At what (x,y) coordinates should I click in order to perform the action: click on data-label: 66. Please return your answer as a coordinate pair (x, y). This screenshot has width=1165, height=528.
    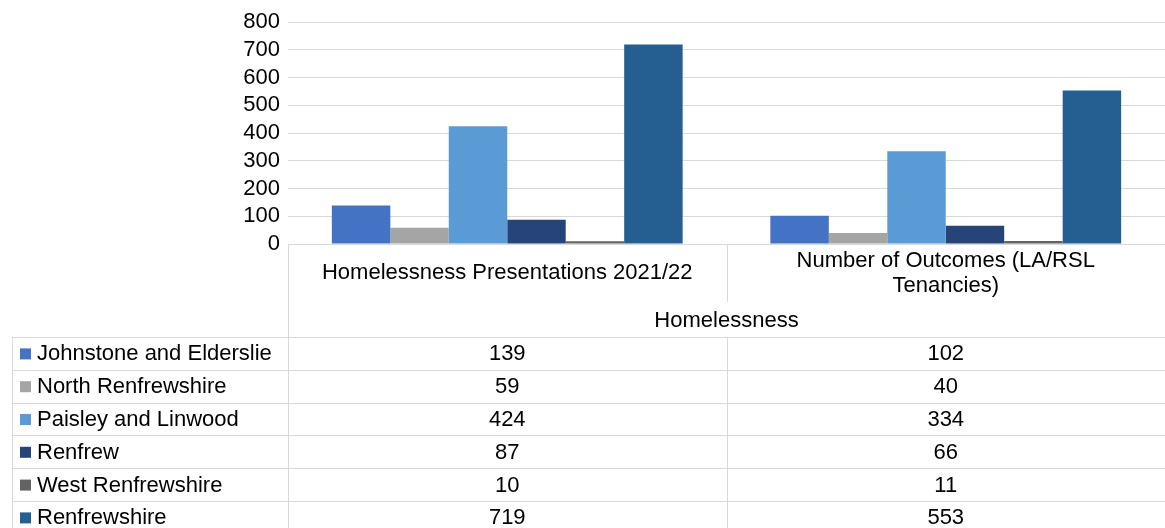
    Looking at the image, I should click on (945, 451).